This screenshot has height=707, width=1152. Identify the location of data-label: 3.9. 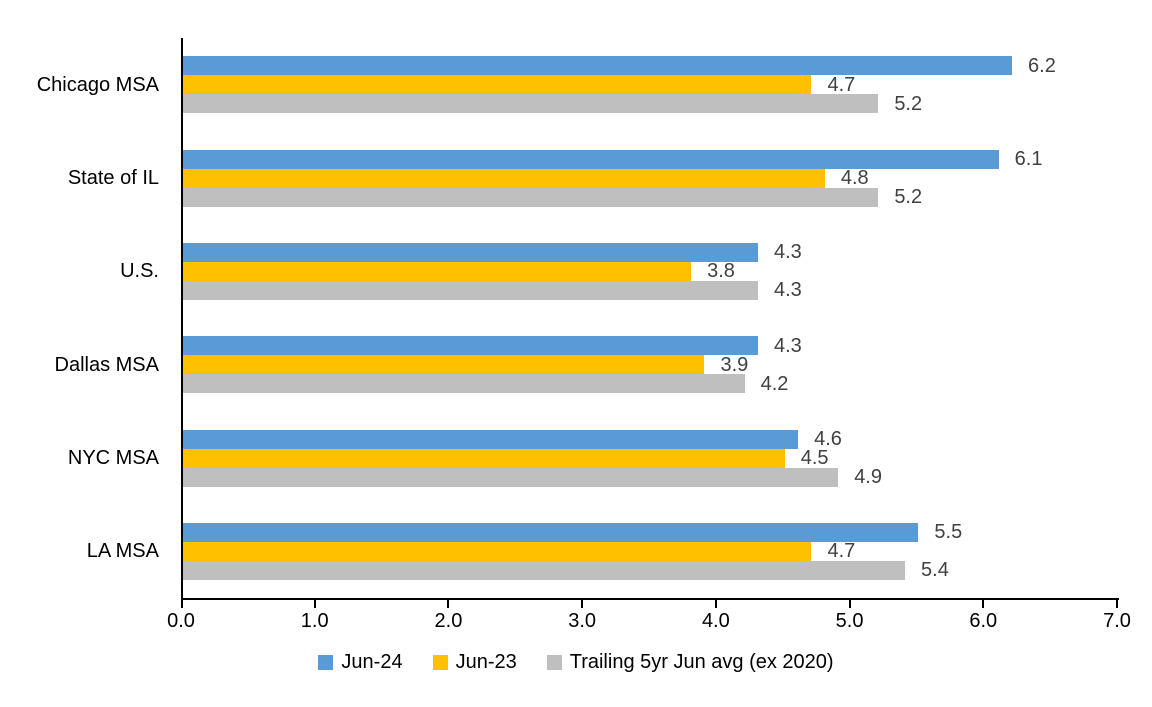
(734, 364).